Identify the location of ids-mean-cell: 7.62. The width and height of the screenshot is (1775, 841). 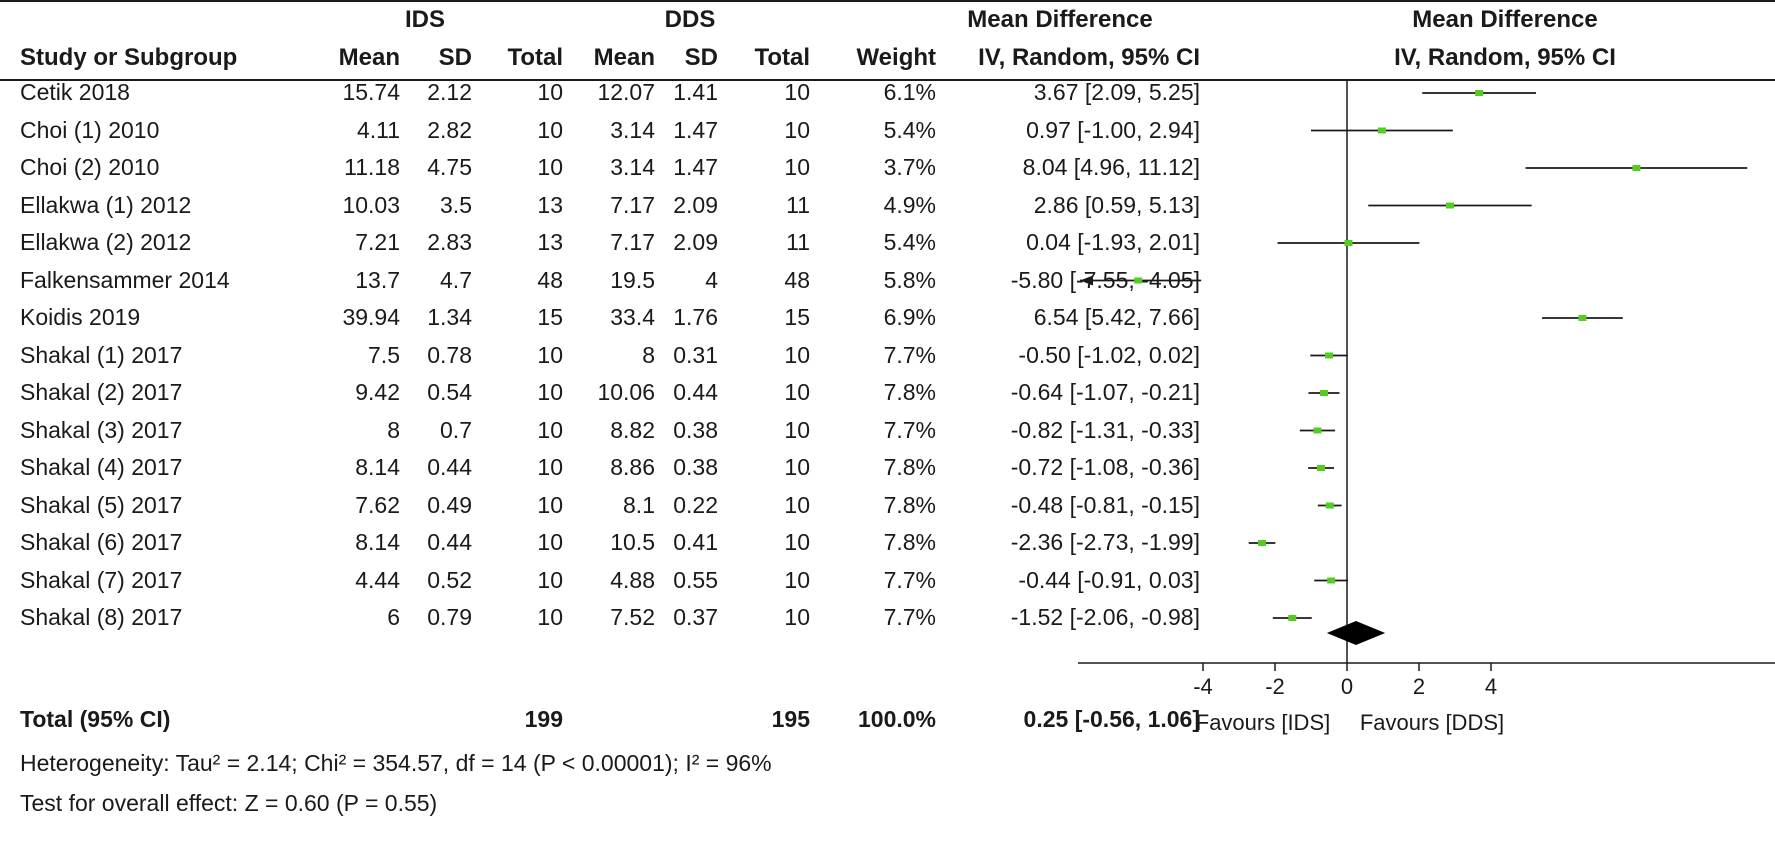
(377, 504).